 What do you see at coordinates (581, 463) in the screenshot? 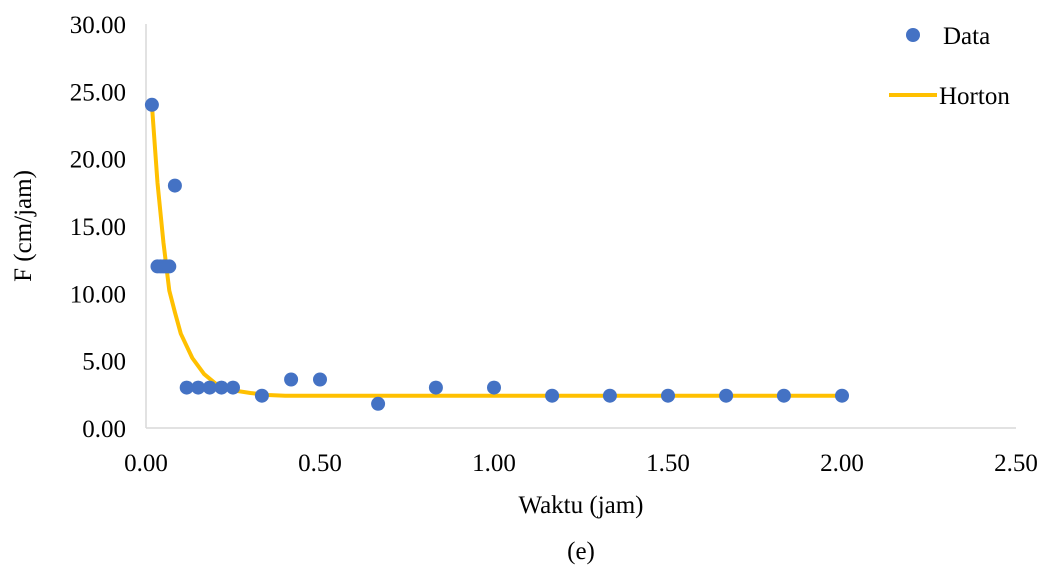
I see `x-tick-labels: 0.00 0.50 1.00 1.50 2.00 2.50` at bounding box center [581, 463].